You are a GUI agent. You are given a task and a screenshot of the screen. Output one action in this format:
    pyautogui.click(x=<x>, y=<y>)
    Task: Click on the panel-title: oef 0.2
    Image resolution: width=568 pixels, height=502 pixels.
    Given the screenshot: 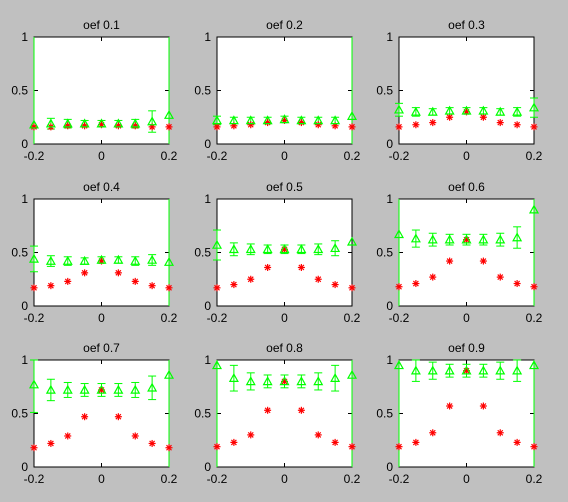 What is the action you would take?
    pyautogui.click(x=284, y=25)
    